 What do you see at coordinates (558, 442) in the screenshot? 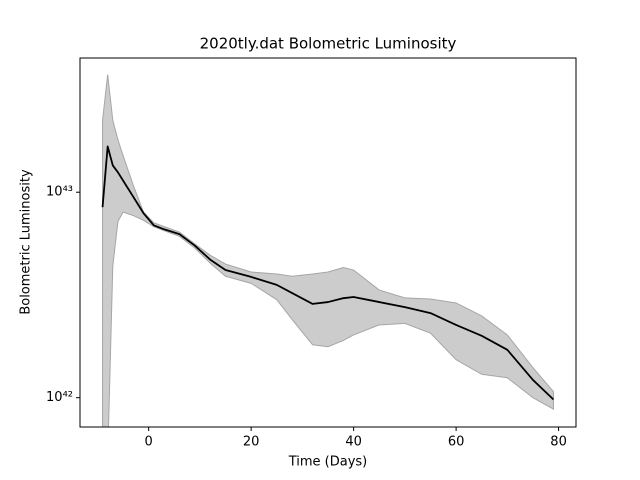
I see `x-tick-label: 80` at bounding box center [558, 442].